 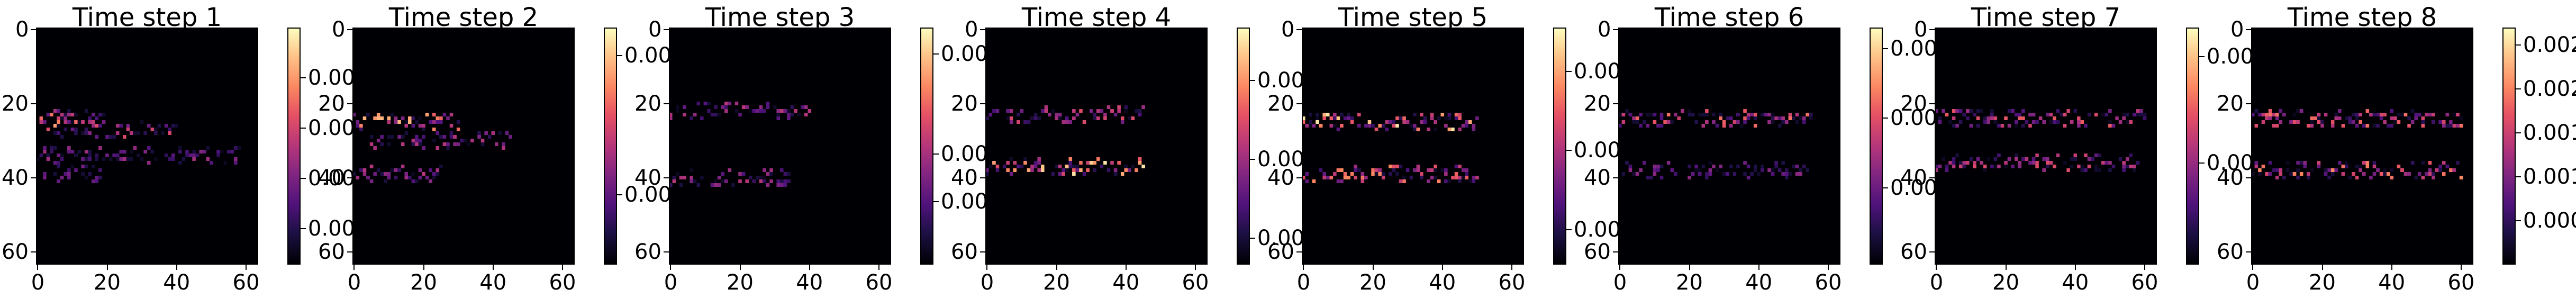 What do you see at coordinates (1096, 17) in the screenshot?
I see `panel-title: Time step 4` at bounding box center [1096, 17].